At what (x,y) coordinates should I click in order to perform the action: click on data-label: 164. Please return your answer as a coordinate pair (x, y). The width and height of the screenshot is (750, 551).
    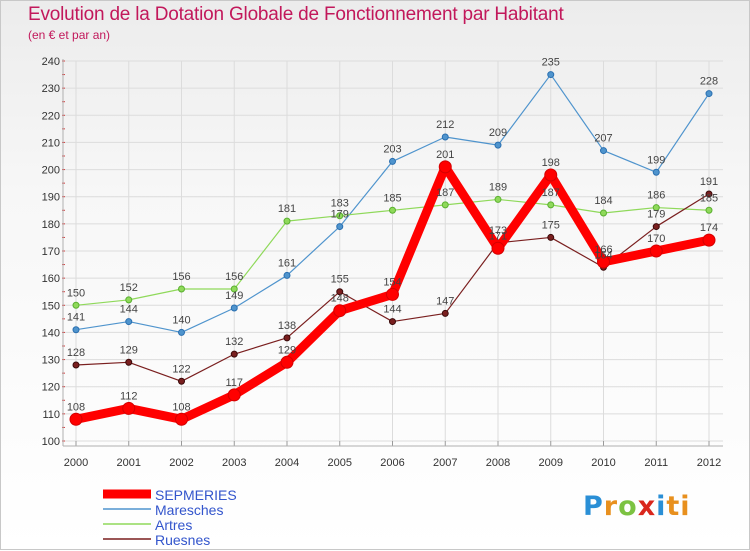
    Looking at the image, I should click on (603, 255).